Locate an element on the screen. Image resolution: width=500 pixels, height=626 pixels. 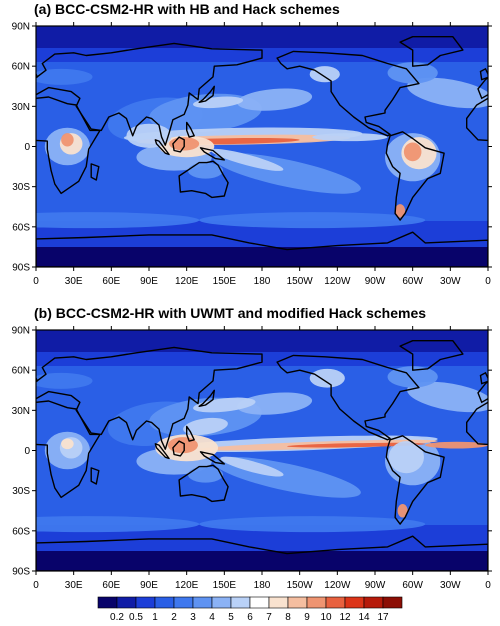
panel-a-lat-tick-label: 60S is located at coordinates (21, 227).